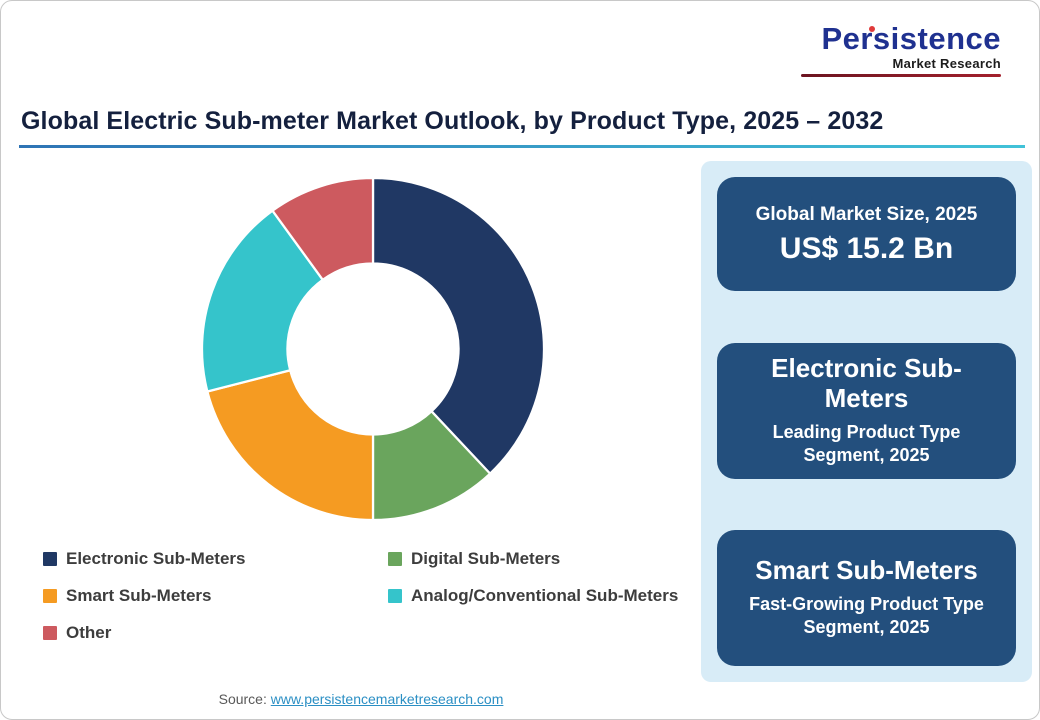 Image resolution: width=1040 pixels, height=720 pixels. What do you see at coordinates (215, 633) in the screenshot?
I see `legend-item: Other` at bounding box center [215, 633].